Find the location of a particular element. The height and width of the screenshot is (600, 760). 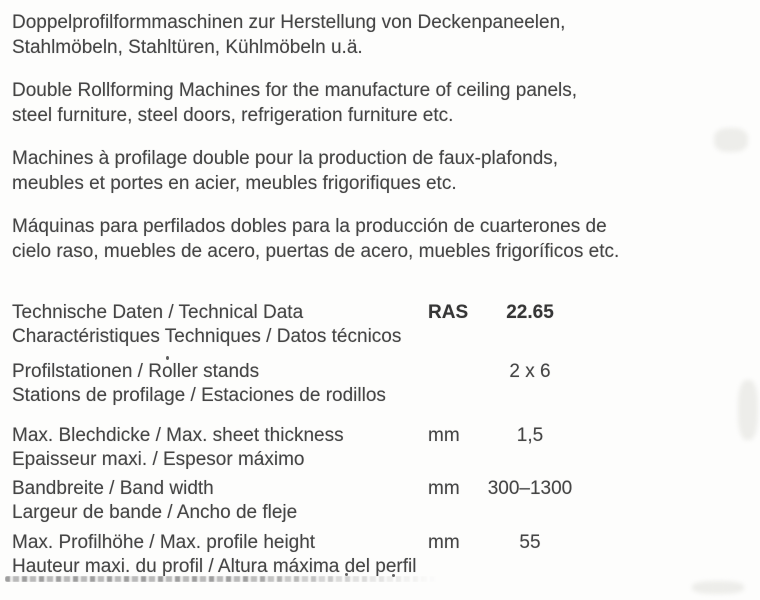

brand-name: RAS is located at coordinates (448, 312).